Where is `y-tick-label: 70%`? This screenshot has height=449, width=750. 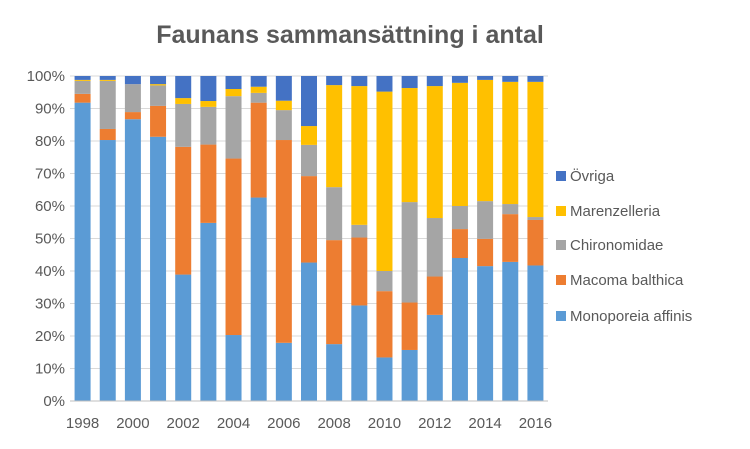 y-tick-label: 70% is located at coordinates (50, 174).